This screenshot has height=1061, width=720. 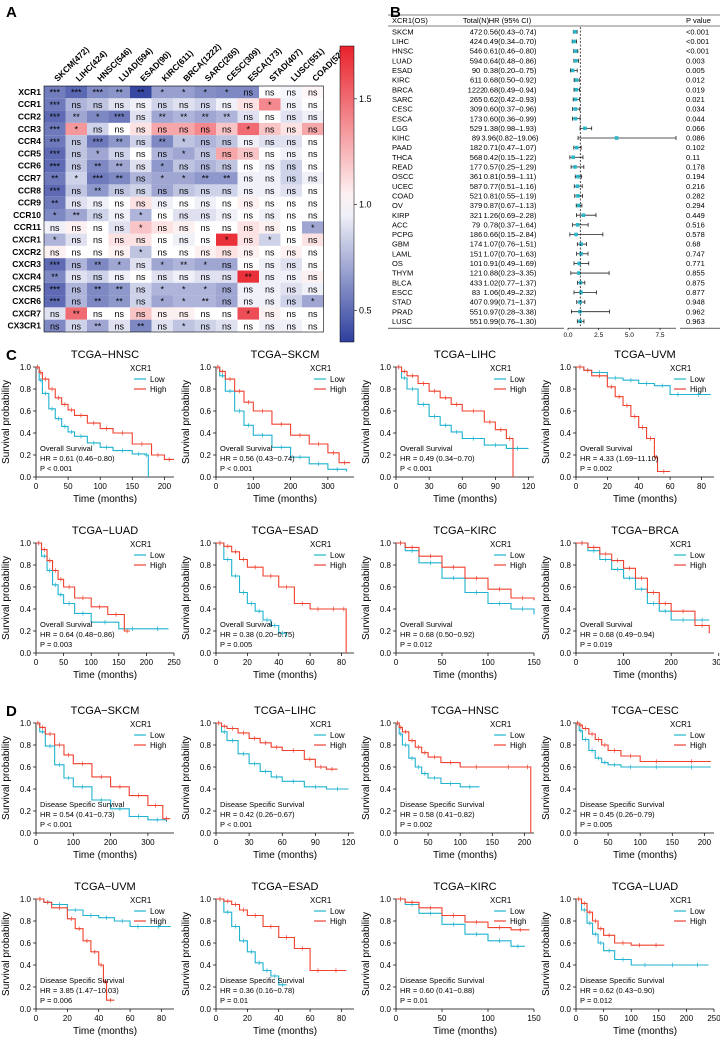 What do you see at coordinates (476, 244) in the screenshot?
I see `total-n: 174` at bounding box center [476, 244].